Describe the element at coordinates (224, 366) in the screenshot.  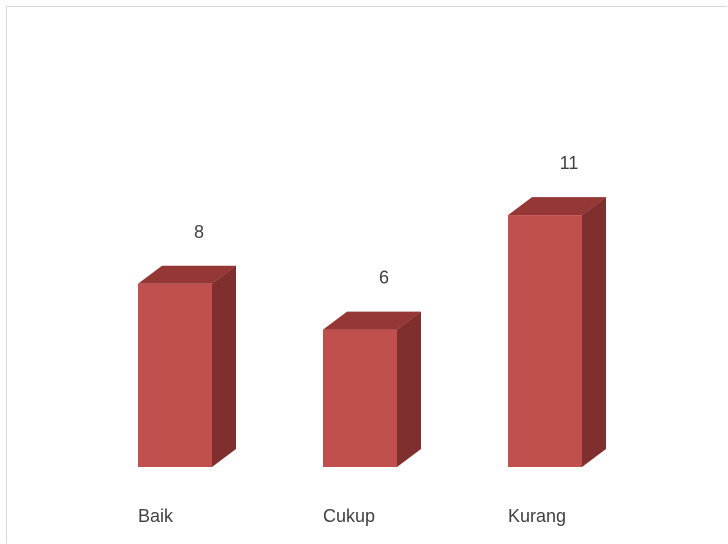
I see `bar-side-baik` at that location.